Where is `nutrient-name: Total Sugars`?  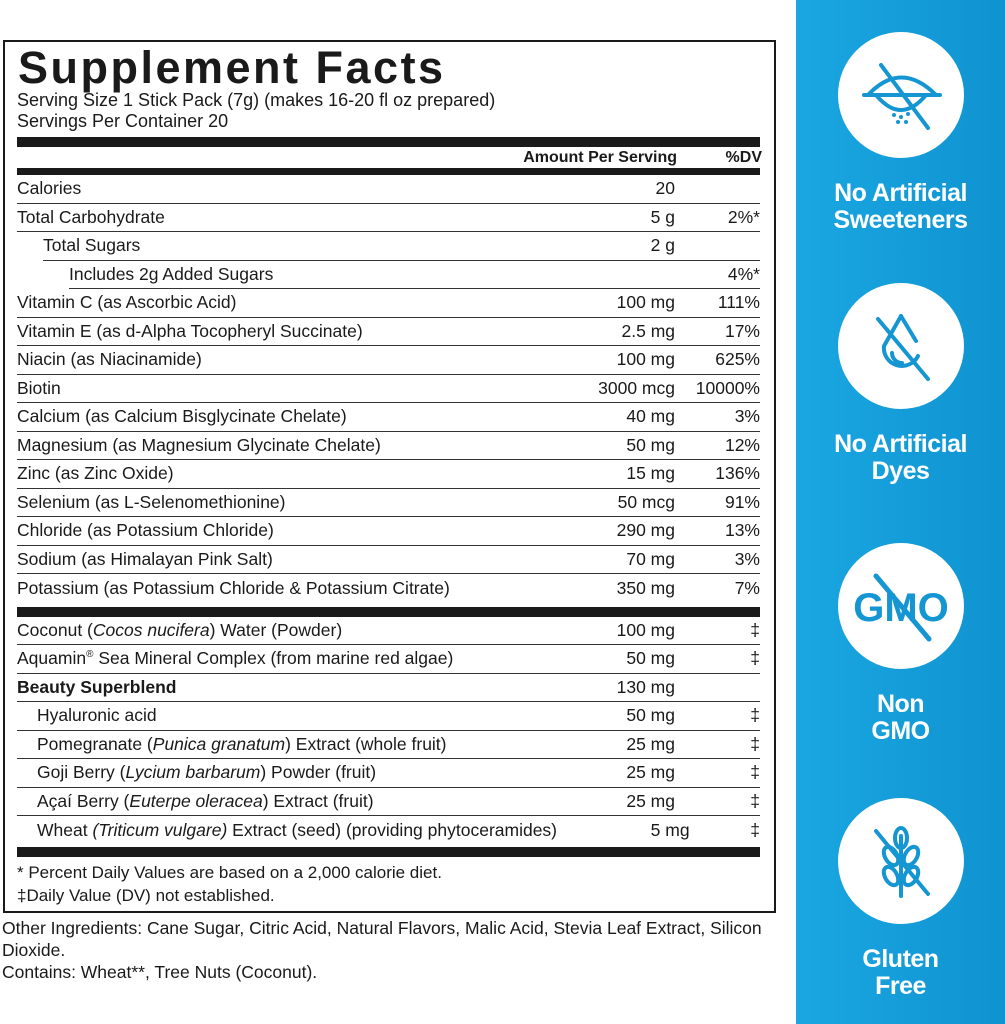
nutrient-name: Total Sugars is located at coordinates (92, 245).